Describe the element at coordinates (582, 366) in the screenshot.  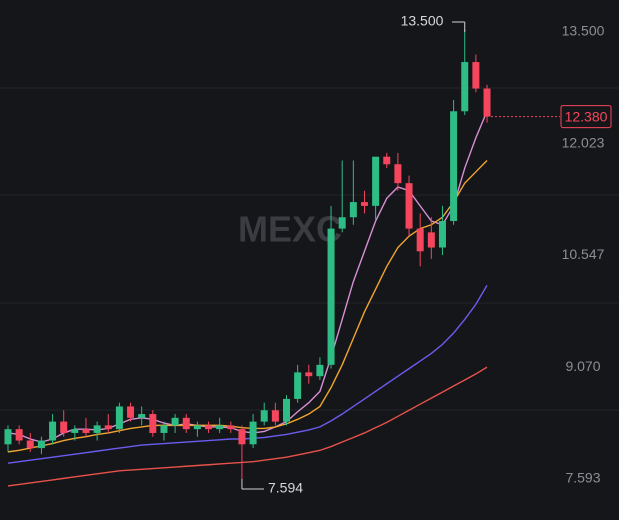
I see `y-tick-label: 9.070` at that location.